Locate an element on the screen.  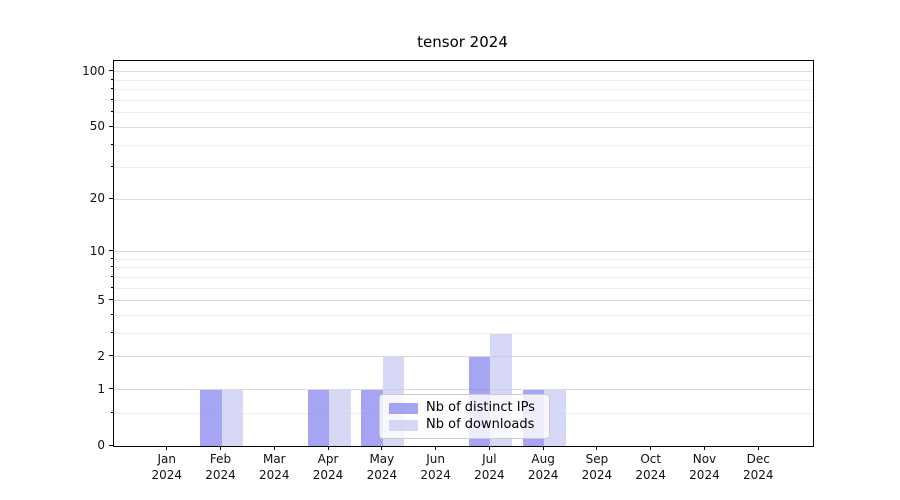
y-tick-label: 100 is located at coordinates (93, 70).